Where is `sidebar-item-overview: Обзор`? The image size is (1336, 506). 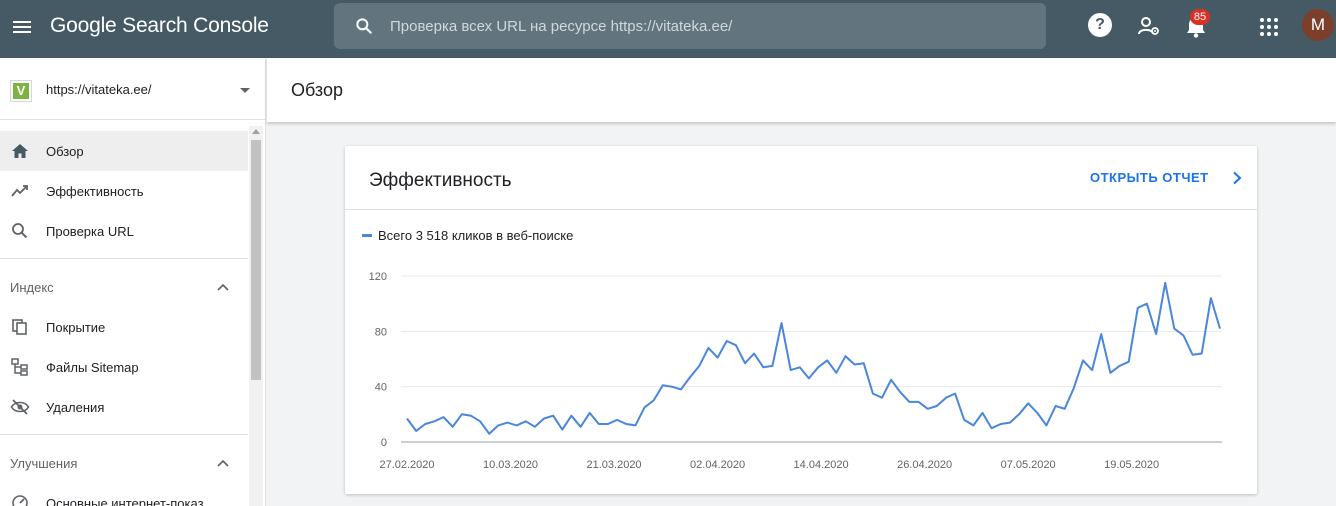
sidebar-item-overview: Обзор is located at coordinates (124, 151).